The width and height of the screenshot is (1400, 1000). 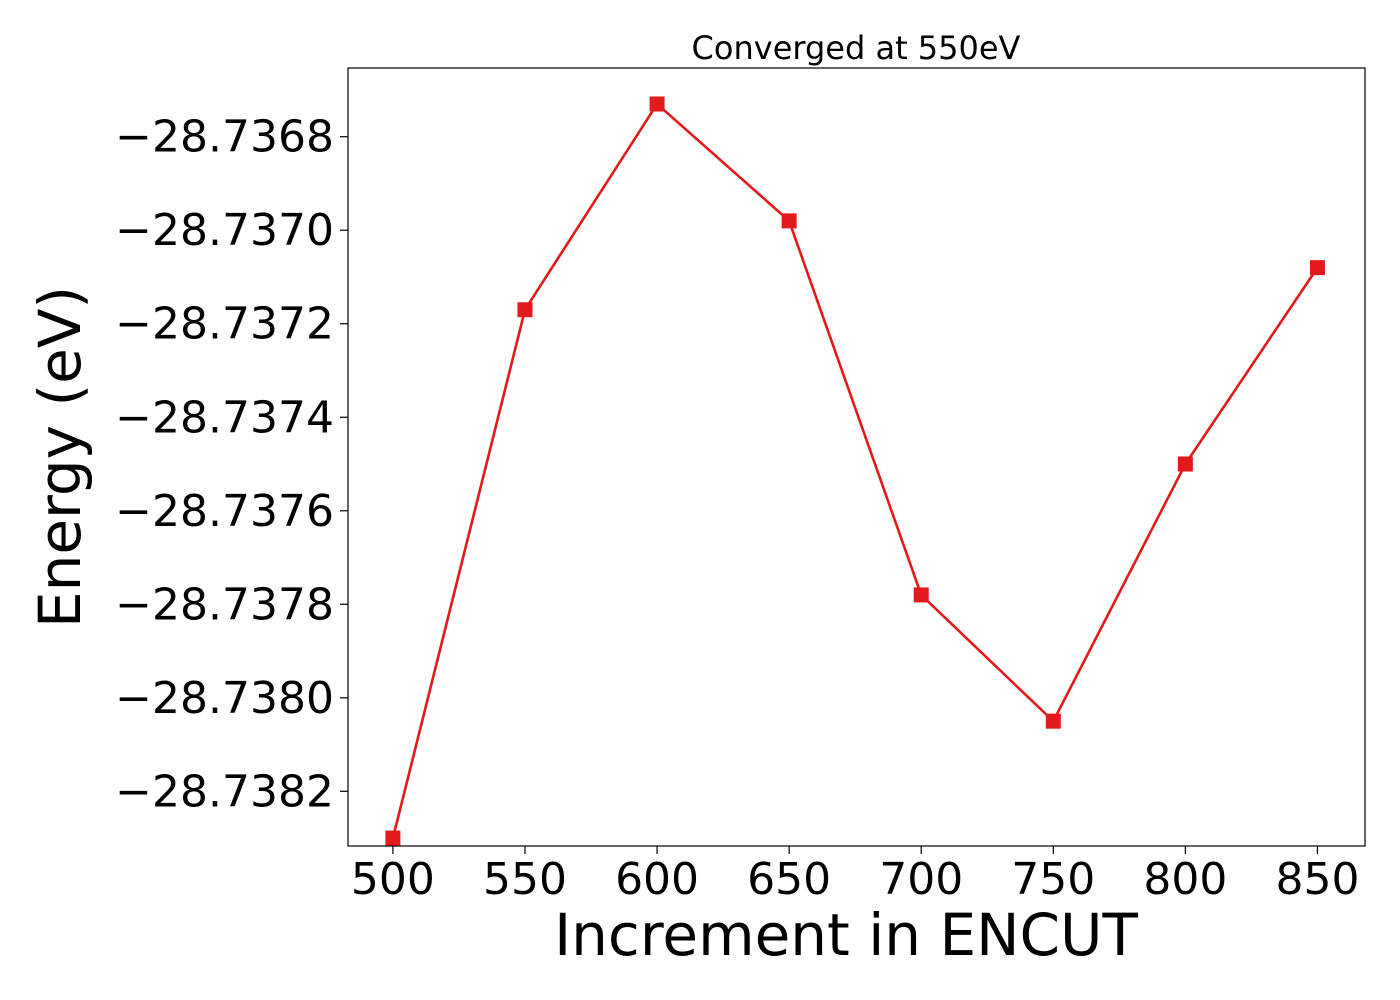 What do you see at coordinates (789, 879) in the screenshot?
I see `x-tick-label: 650` at bounding box center [789, 879].